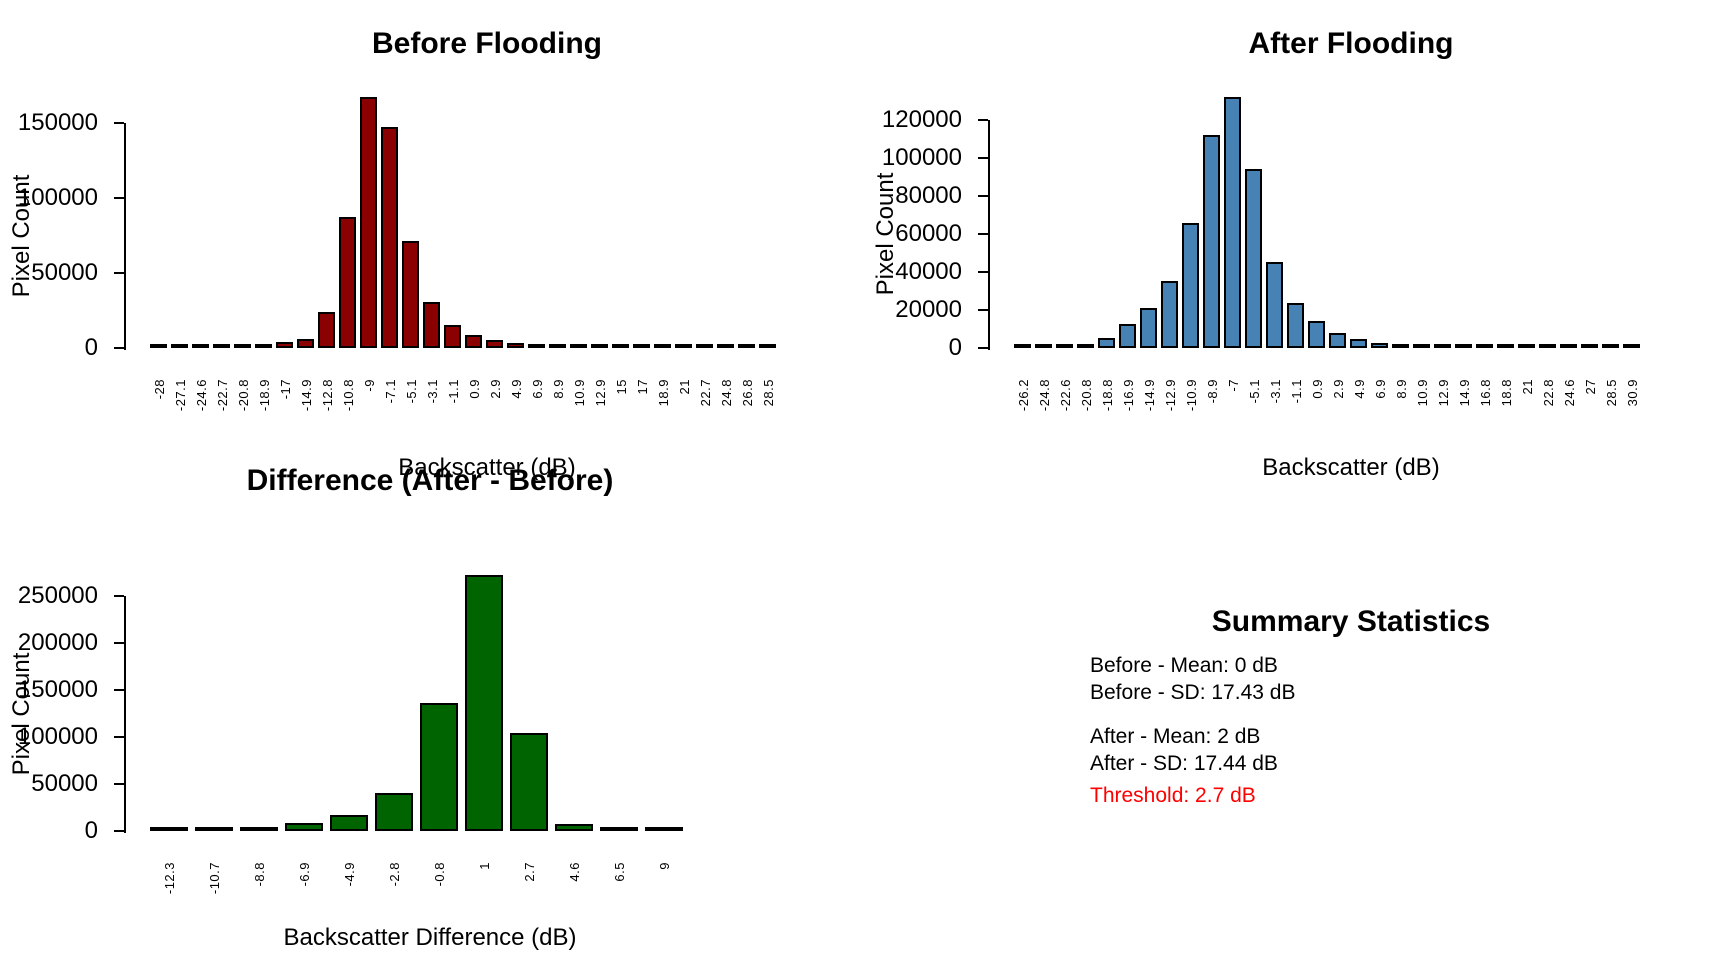  What do you see at coordinates (1351, 467) in the screenshot?
I see `x-axis-title-after: Backscatter (dB)` at bounding box center [1351, 467].